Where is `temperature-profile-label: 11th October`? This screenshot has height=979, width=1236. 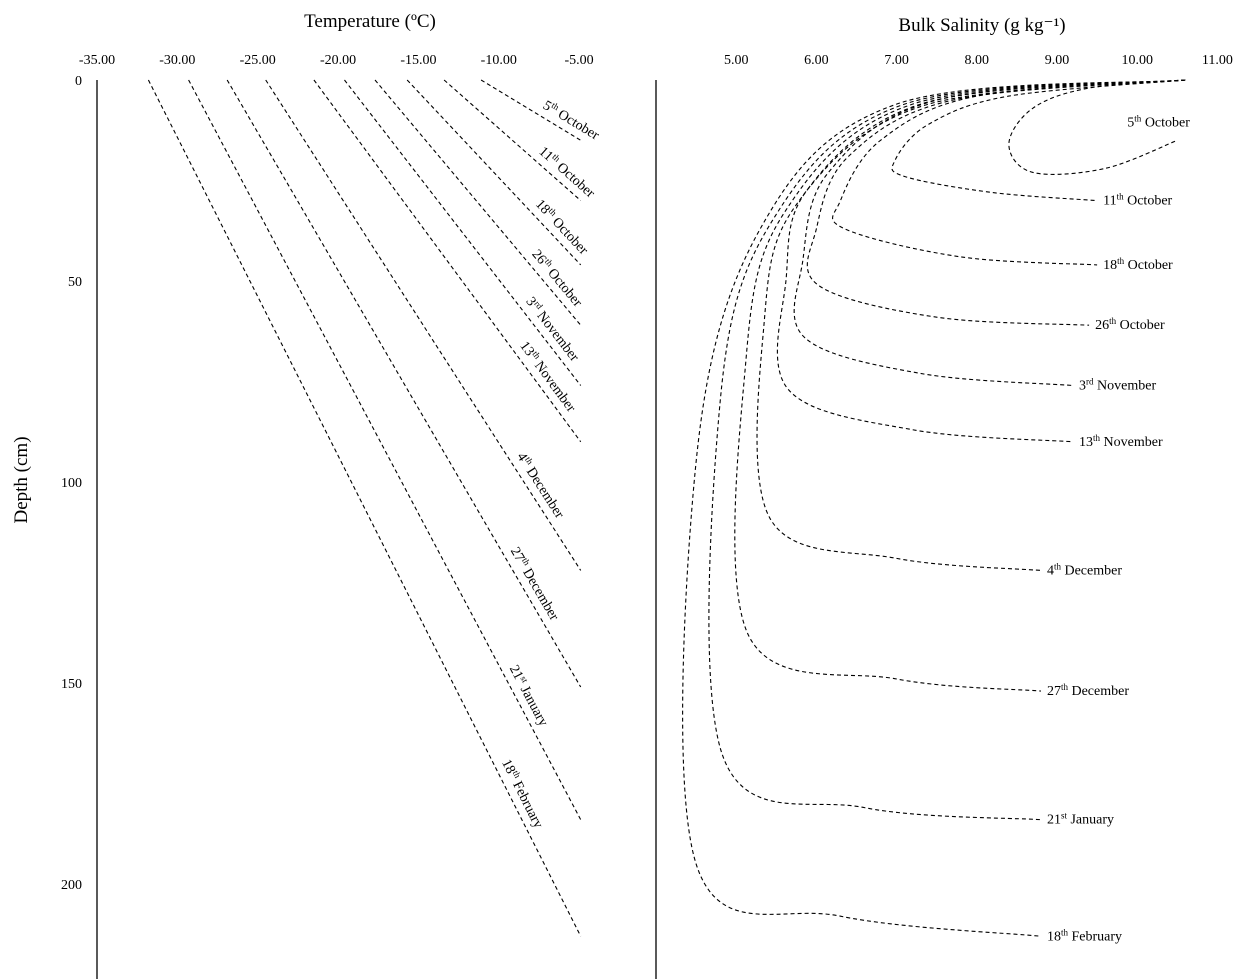
temperature-profile-label: 11th October is located at coordinates (567, 172).